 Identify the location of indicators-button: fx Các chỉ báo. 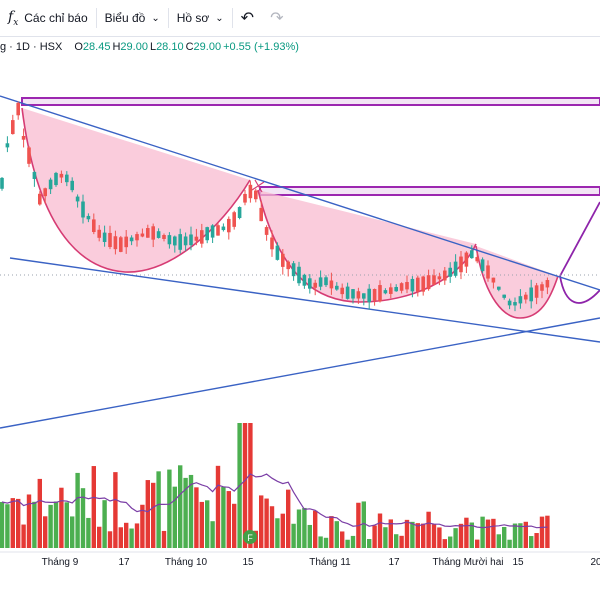
(48, 18).